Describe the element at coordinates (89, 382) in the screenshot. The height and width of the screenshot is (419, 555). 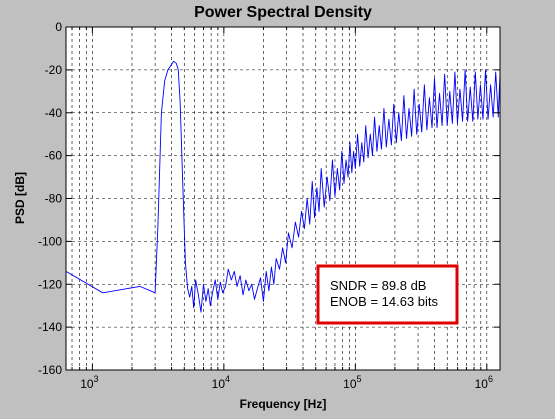
I see `x-tick-label: 10³` at that location.